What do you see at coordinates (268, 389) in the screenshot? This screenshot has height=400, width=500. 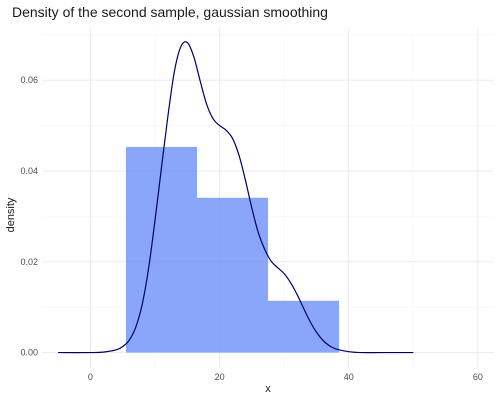 I see `x-axis-title: x` at bounding box center [268, 389].